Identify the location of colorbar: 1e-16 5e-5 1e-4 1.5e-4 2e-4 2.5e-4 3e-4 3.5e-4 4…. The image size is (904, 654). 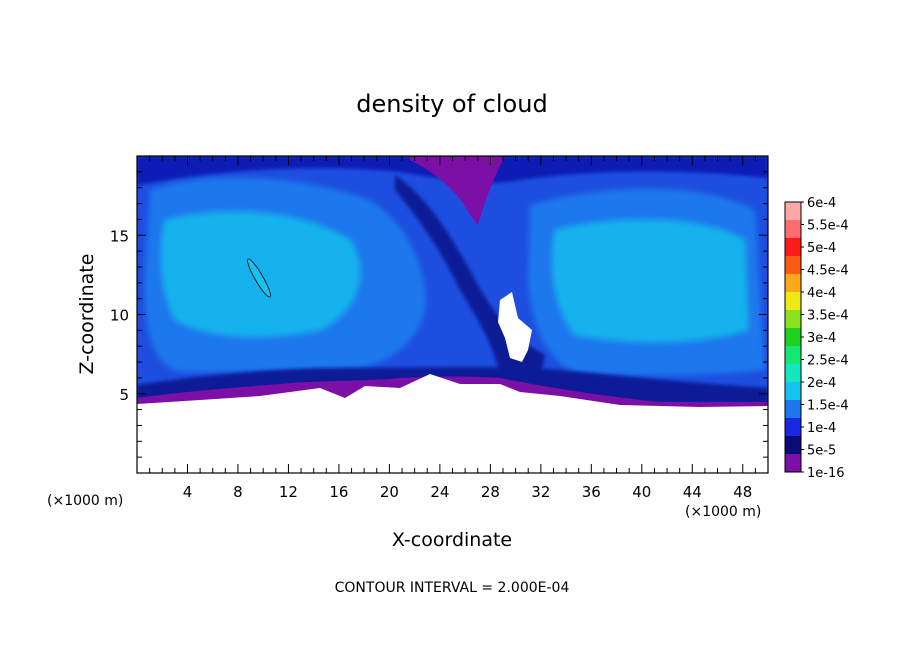
(816, 338).